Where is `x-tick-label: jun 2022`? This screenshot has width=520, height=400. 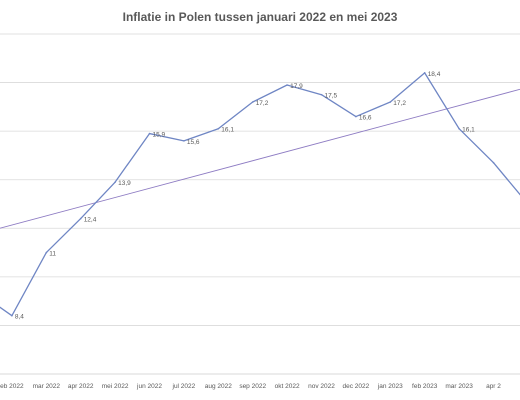
x-tick-label: jun 2022 is located at coordinates (149, 386).